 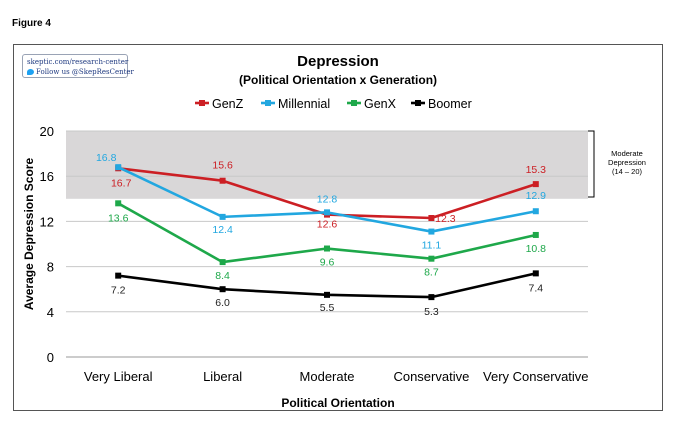 I want to click on x-tick-label: Conservative, so click(x=431, y=376).